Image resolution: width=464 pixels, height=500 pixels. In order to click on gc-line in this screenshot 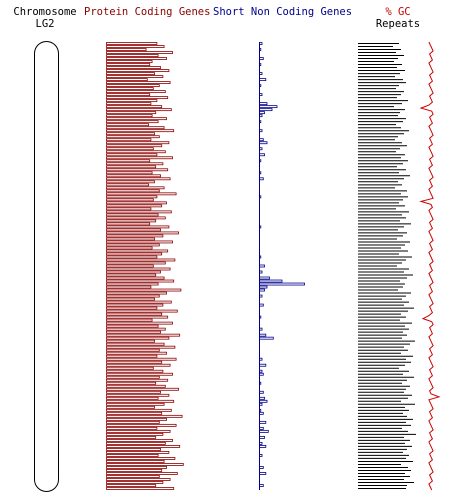, I will do `click(430, 266)`.